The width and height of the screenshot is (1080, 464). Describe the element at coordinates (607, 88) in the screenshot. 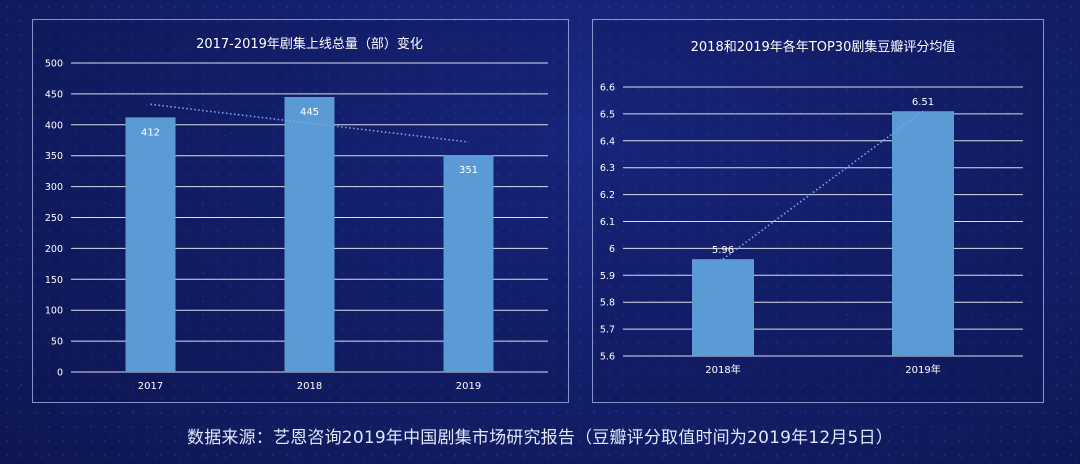

I see `y-tick-label: 6.6` at that location.